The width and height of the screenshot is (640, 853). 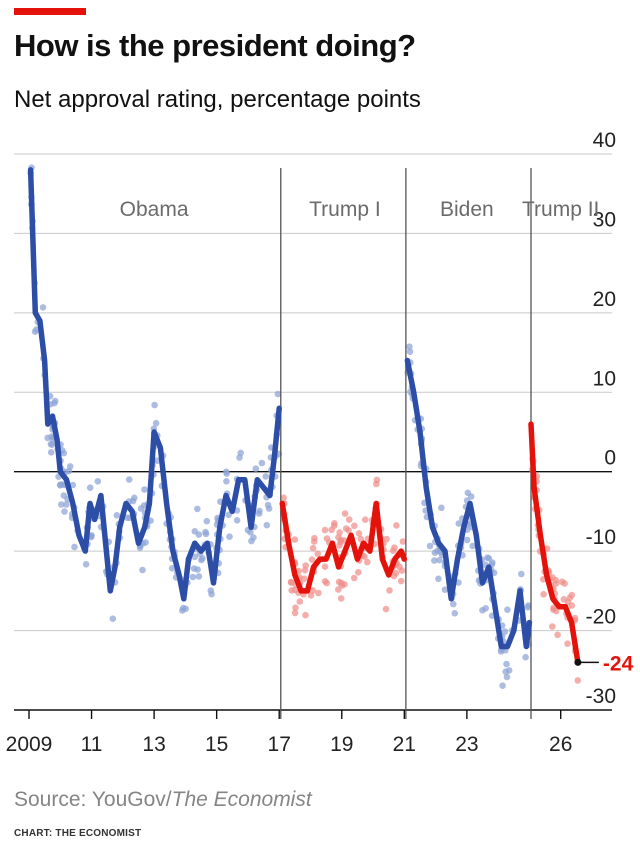 I want to click on term-label: Trump II, so click(x=560, y=209).